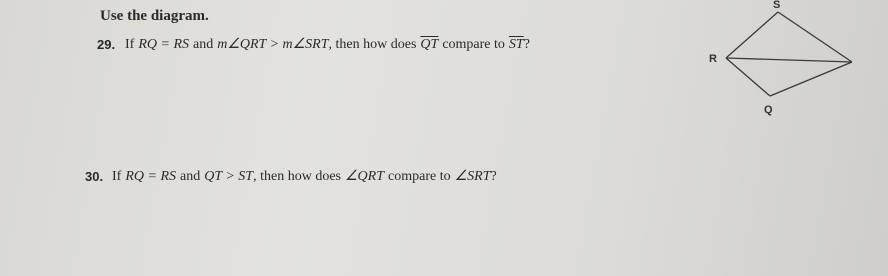 This screenshot has width=888, height=276. I want to click on question-number: 30., so click(94, 176).